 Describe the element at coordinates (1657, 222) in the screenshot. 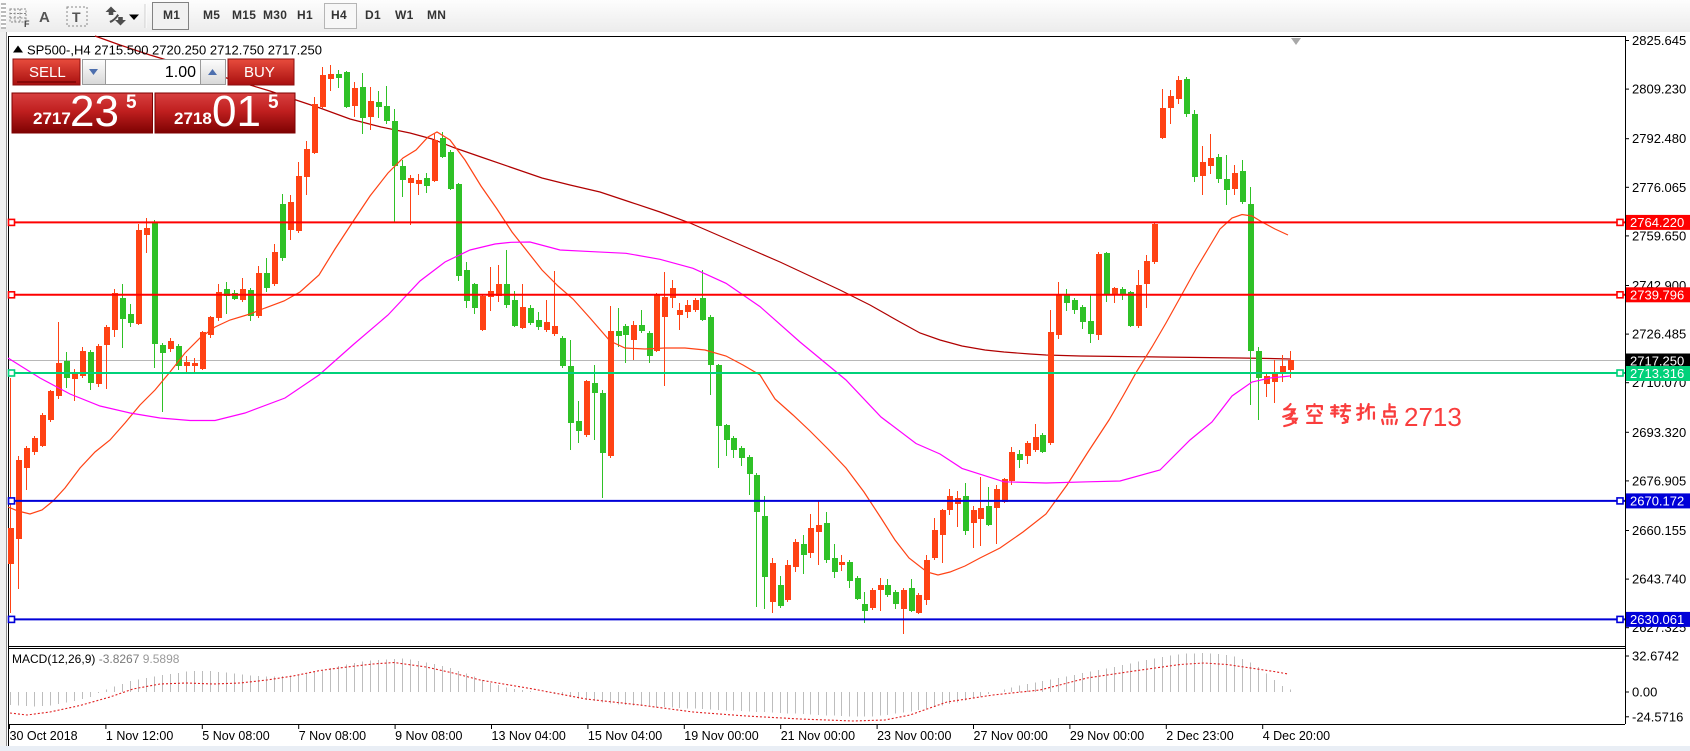

I see `svg-text: 2764.220` at that location.